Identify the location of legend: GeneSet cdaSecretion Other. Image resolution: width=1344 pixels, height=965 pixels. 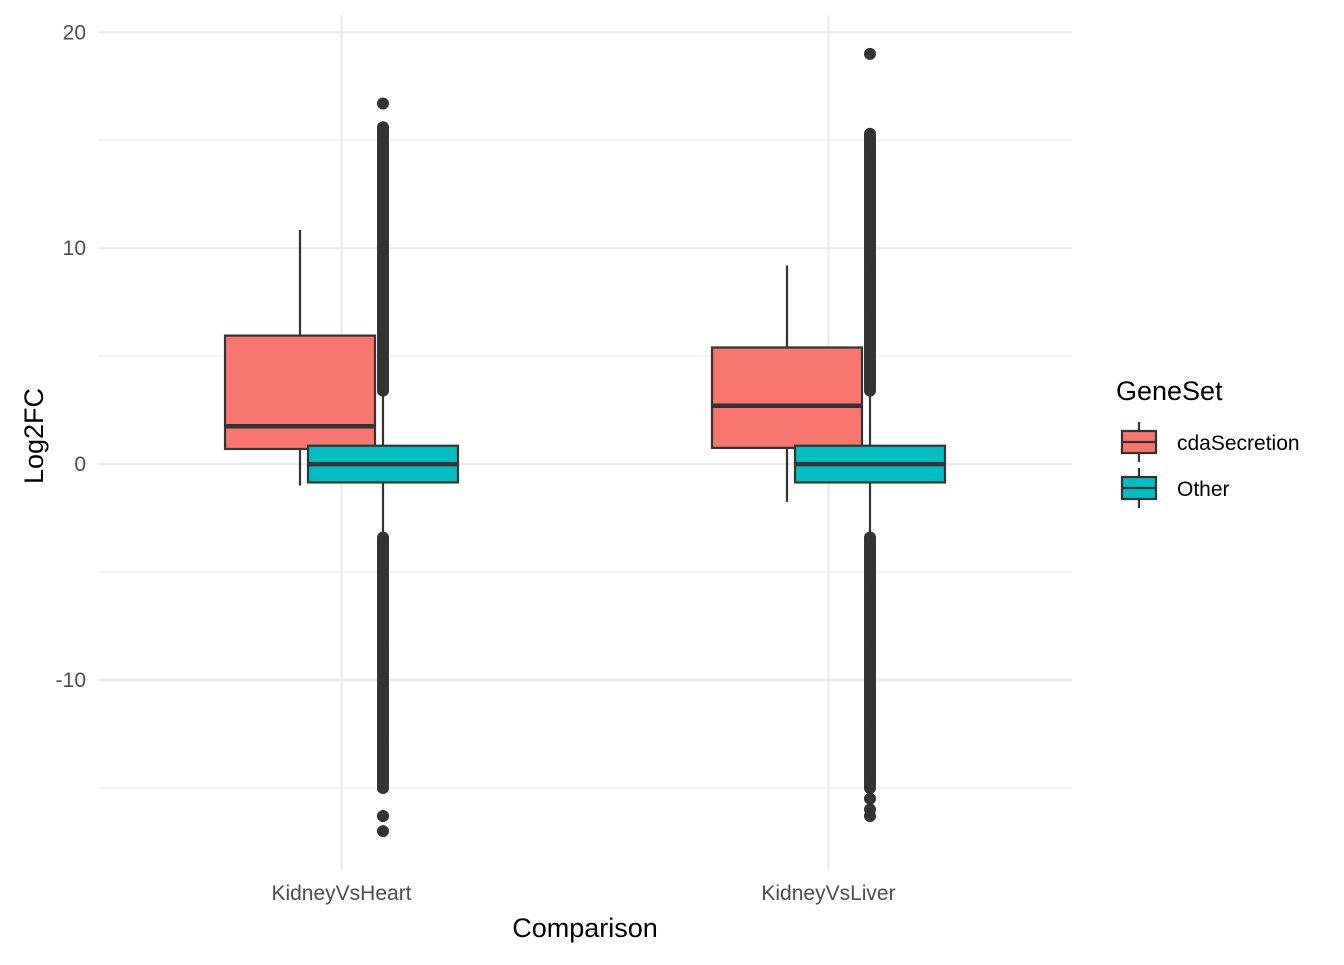
(1208, 442).